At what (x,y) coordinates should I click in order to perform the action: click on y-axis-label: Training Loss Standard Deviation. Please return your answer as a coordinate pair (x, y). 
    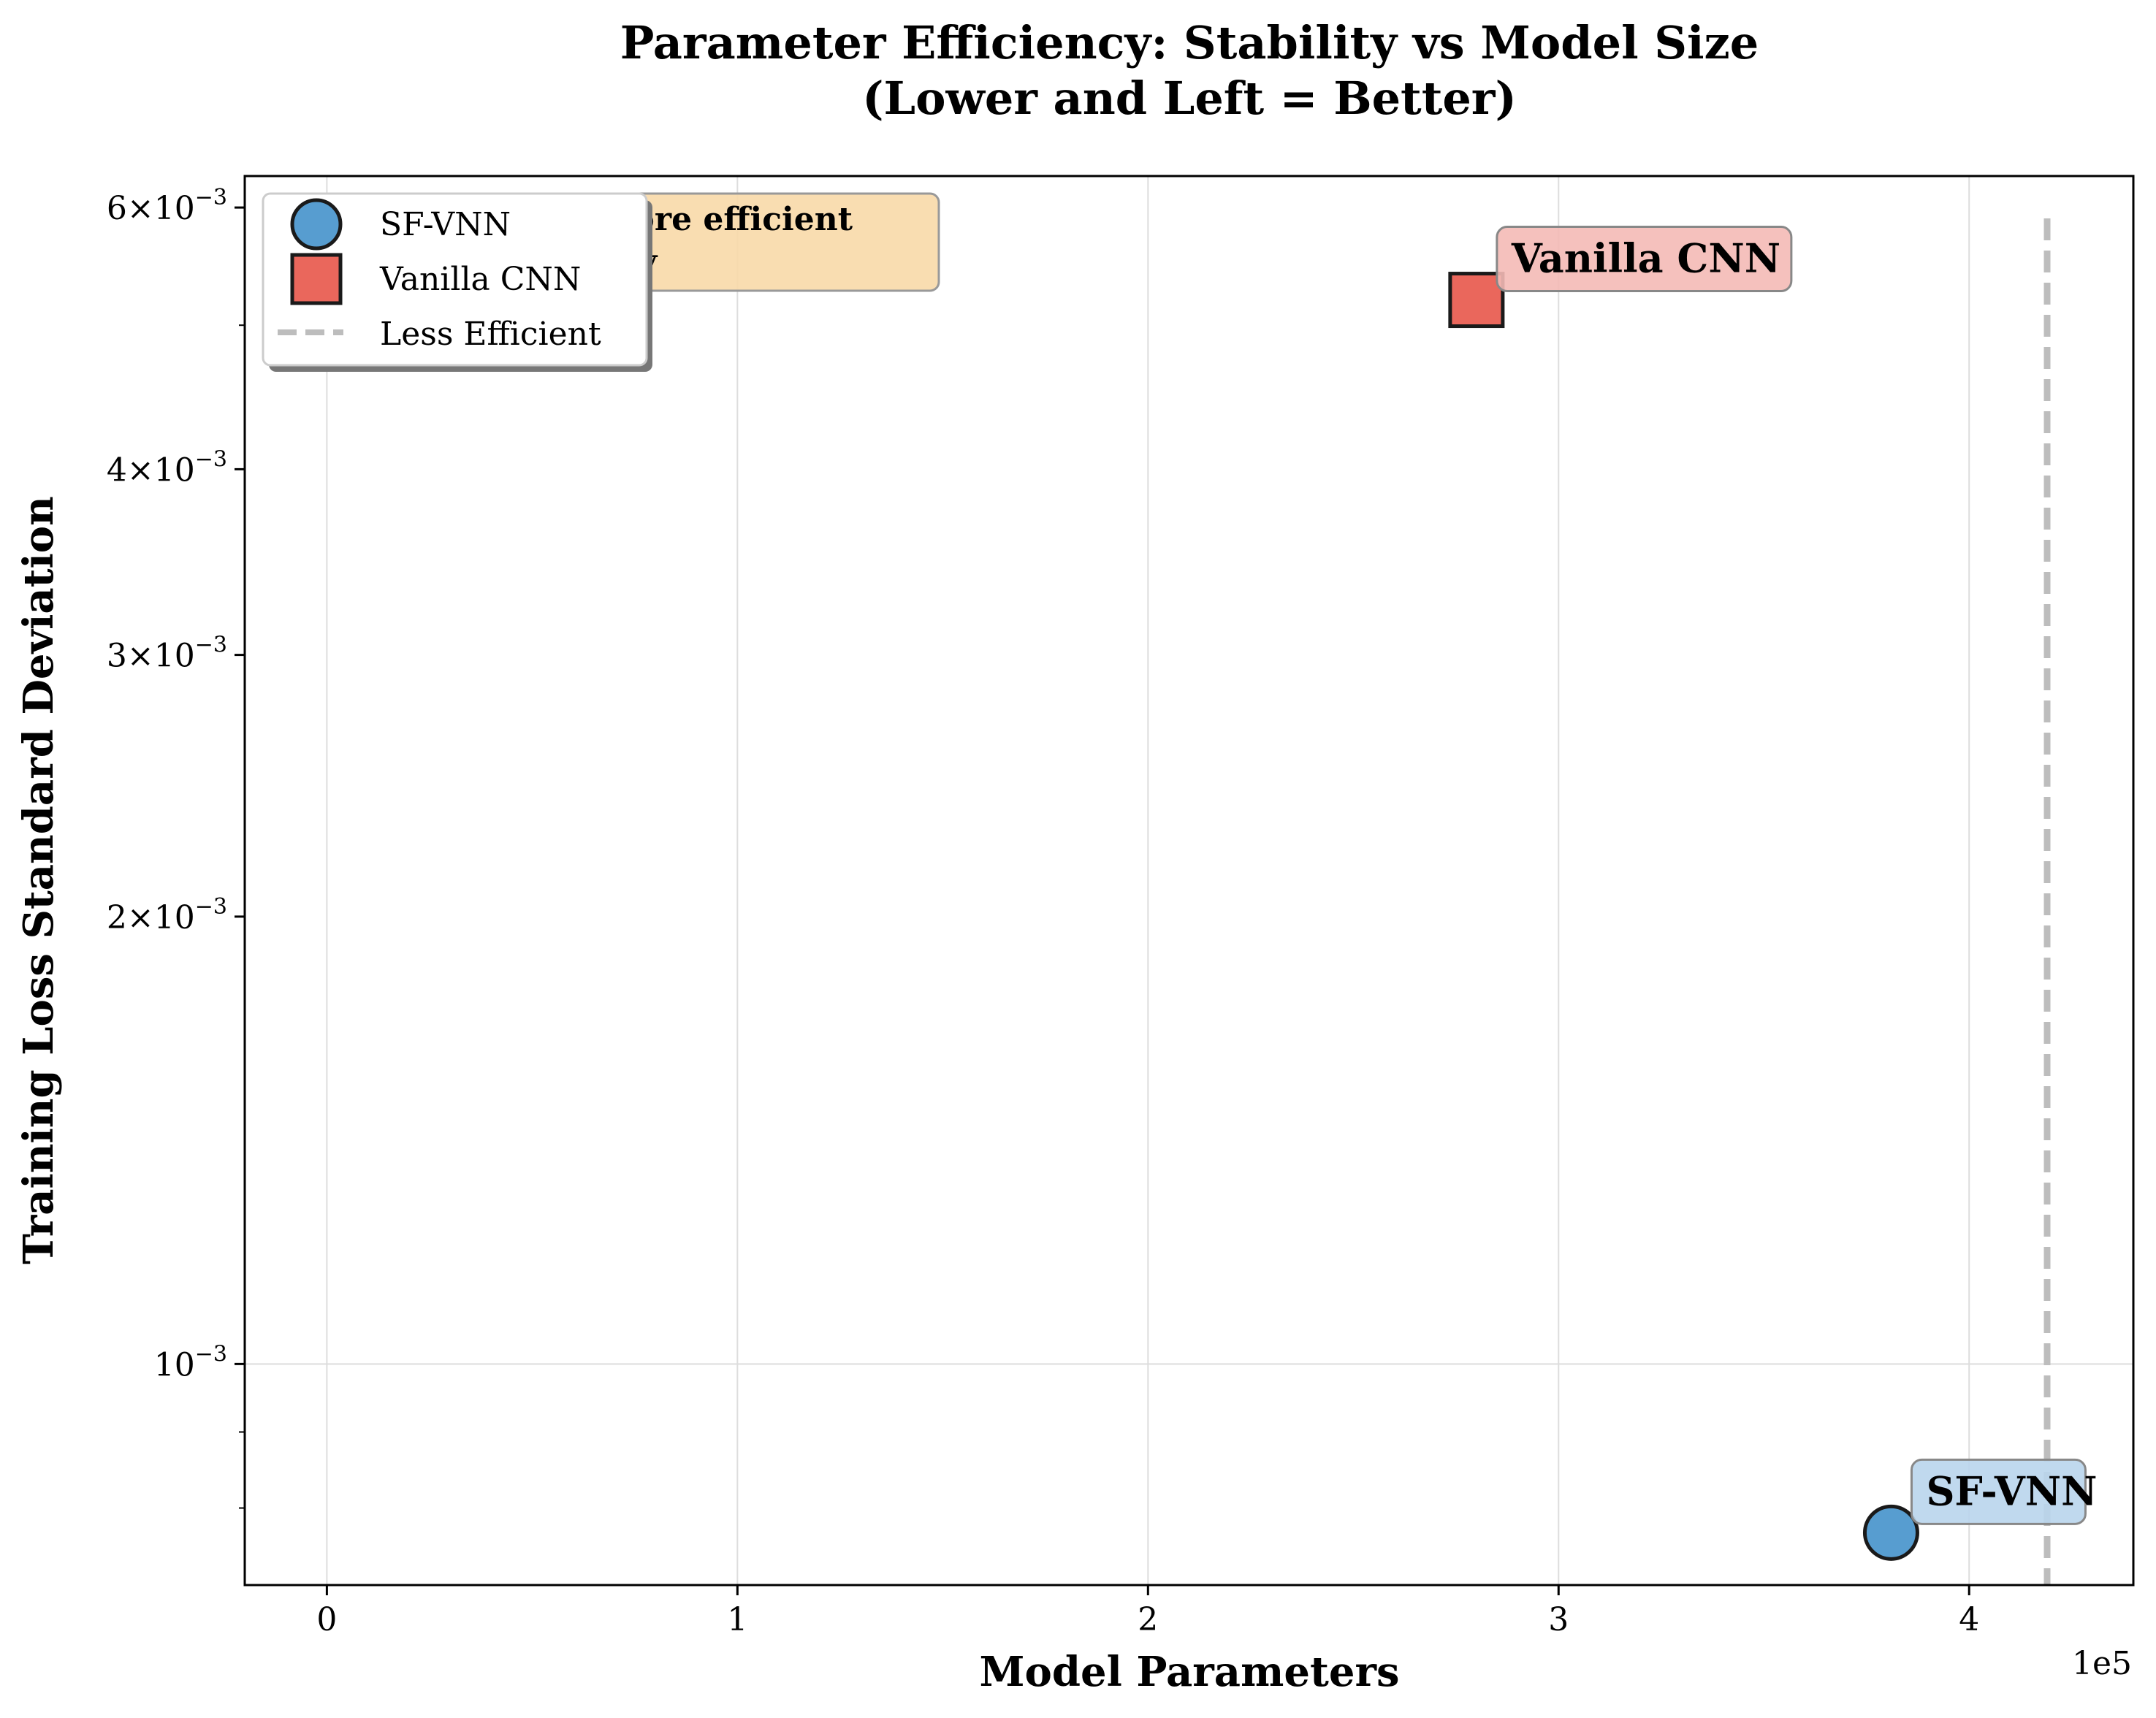
    Looking at the image, I should click on (39, 880).